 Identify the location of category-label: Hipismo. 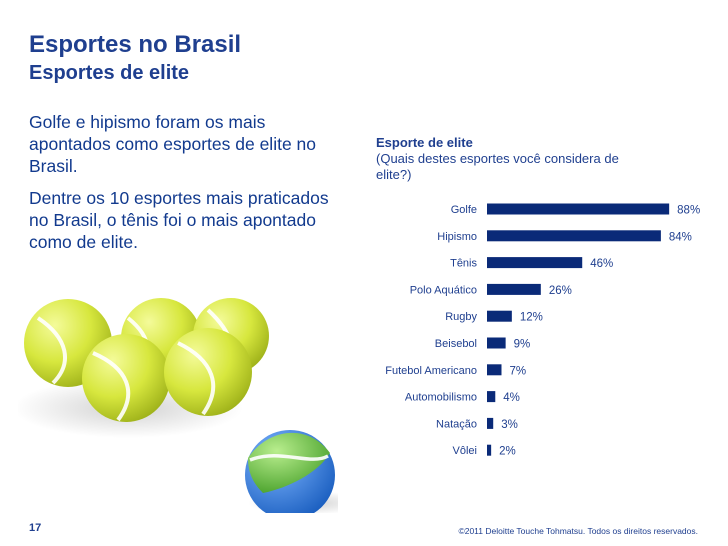
(457, 237).